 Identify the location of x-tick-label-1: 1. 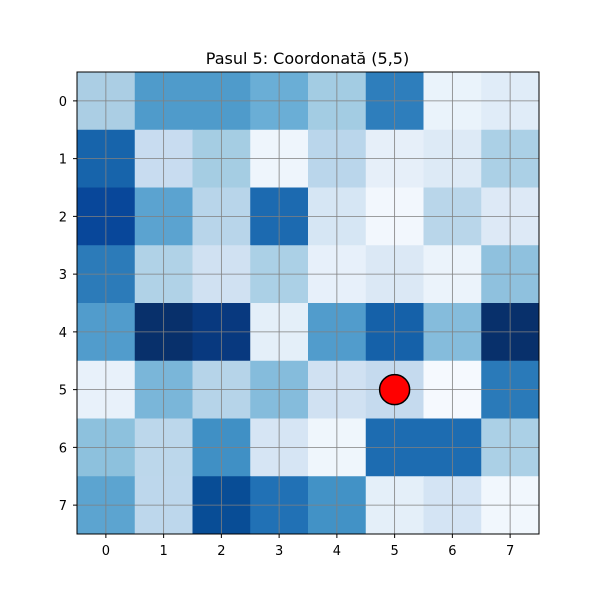
(163, 551).